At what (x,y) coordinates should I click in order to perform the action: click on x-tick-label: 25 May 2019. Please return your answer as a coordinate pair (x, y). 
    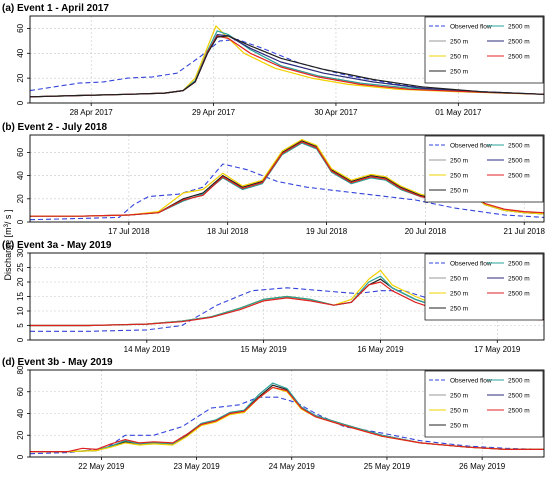
    Looking at the image, I should click on (387, 466).